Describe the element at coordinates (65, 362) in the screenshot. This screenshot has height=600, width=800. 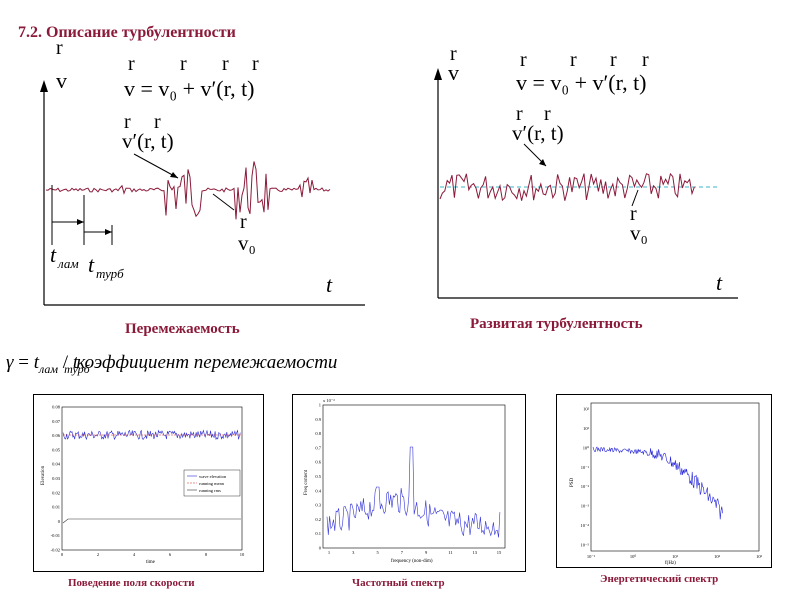
I see `formula-slash: /` at that location.